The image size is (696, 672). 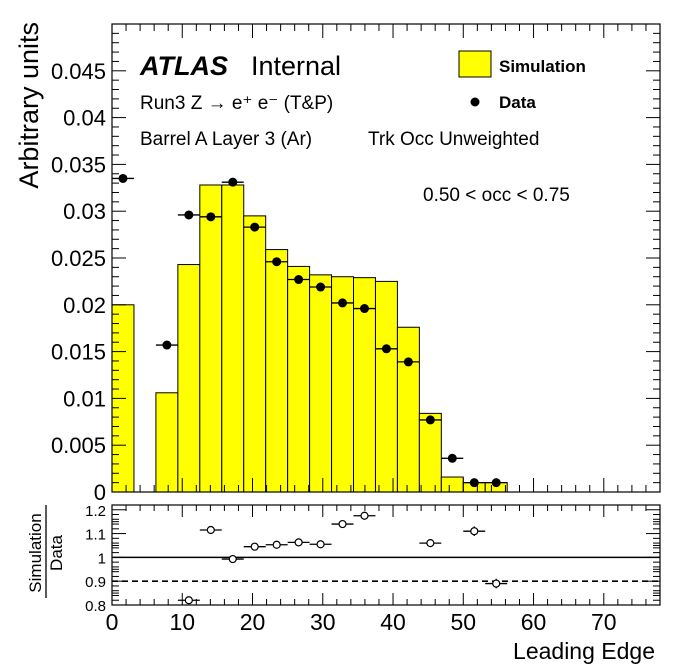 What do you see at coordinates (323, 622) in the screenshot?
I see `x-tick-label: 30` at bounding box center [323, 622].